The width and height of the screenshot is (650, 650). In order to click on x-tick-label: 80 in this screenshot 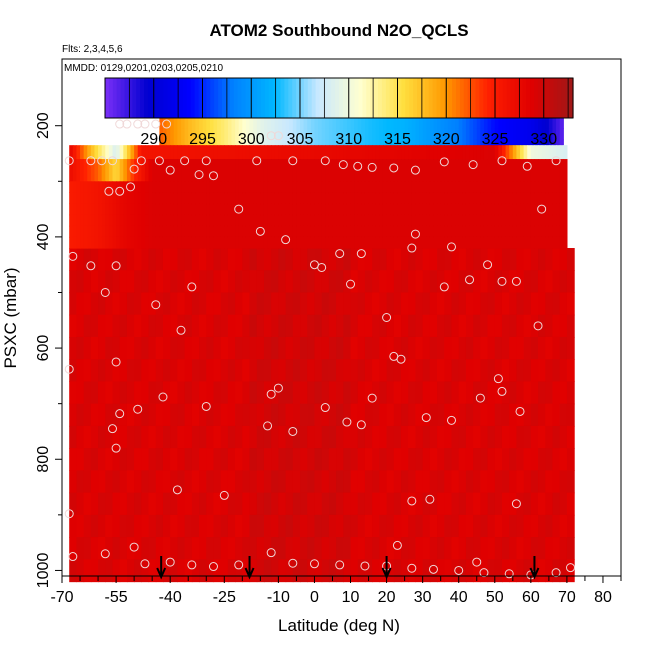, I will do `click(603, 597)`.